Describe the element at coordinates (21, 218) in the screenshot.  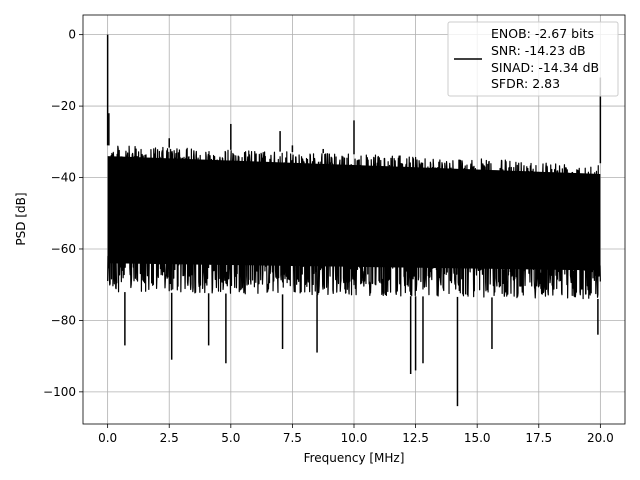
I see `y-axis-label: PSD [dB]` at that location.